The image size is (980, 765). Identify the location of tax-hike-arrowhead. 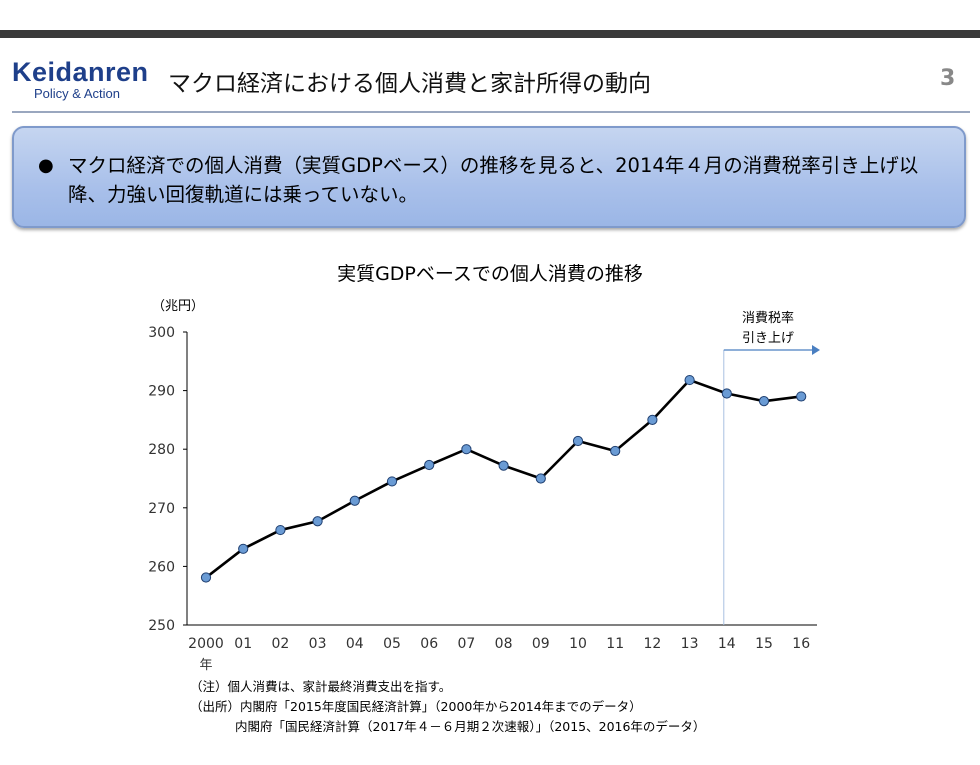
(816, 350).